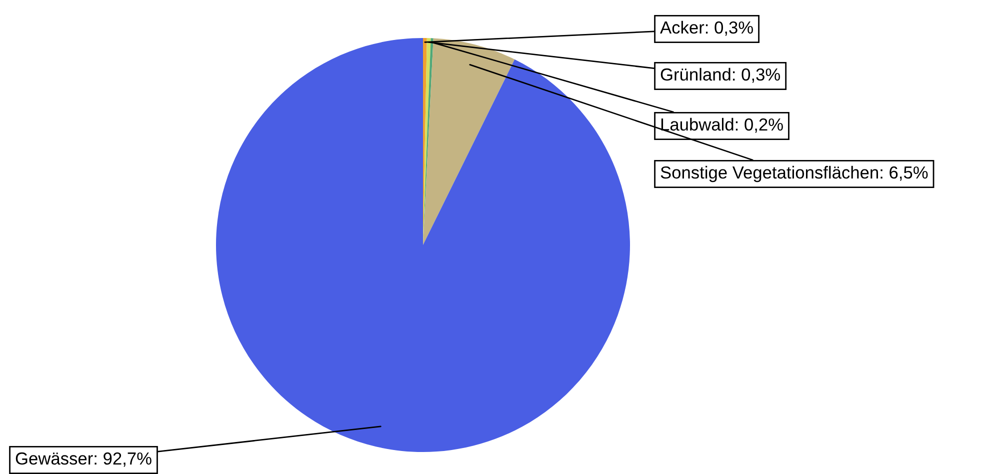 The image size is (998, 474). What do you see at coordinates (469, 141) in the screenshot?
I see `pie-slice` at bounding box center [469, 141].